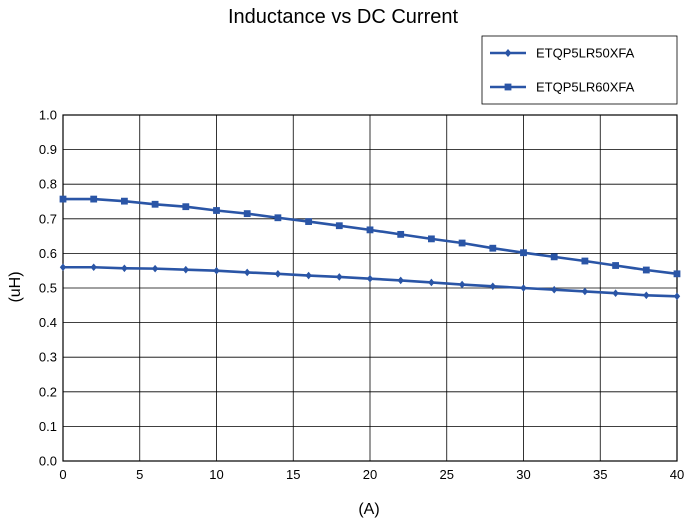  Describe the element at coordinates (48, 357) in the screenshot. I see `y-tick-label: 0.3` at that location.